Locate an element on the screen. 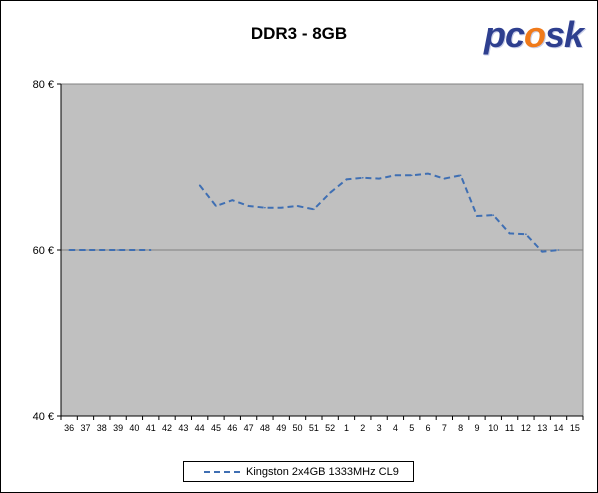 This screenshot has width=598, height=493. legend-line-swatch is located at coordinates (222, 471).